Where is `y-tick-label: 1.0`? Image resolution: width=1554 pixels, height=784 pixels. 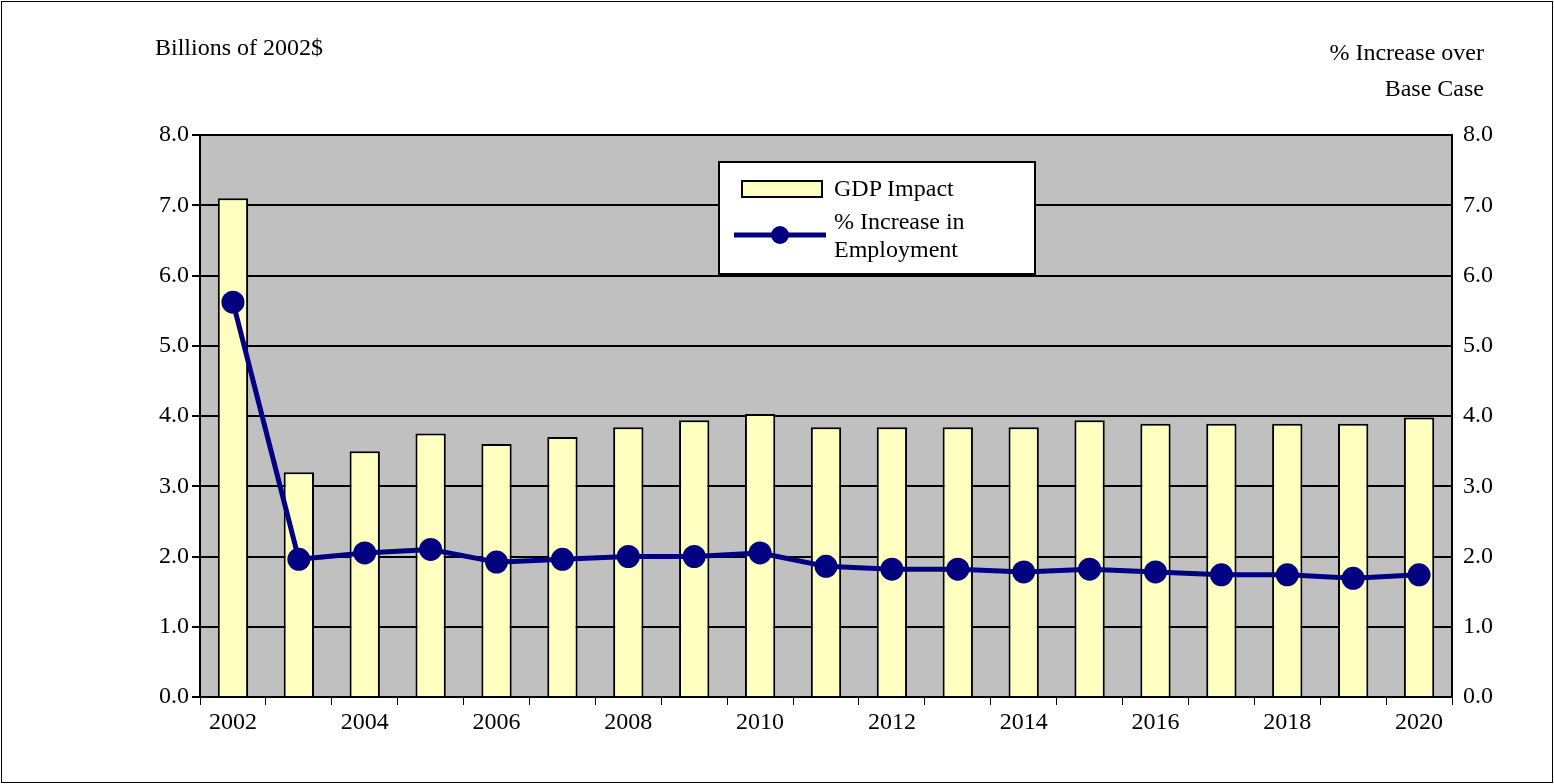
y-tick-label: 1.0 is located at coordinates (174, 625).